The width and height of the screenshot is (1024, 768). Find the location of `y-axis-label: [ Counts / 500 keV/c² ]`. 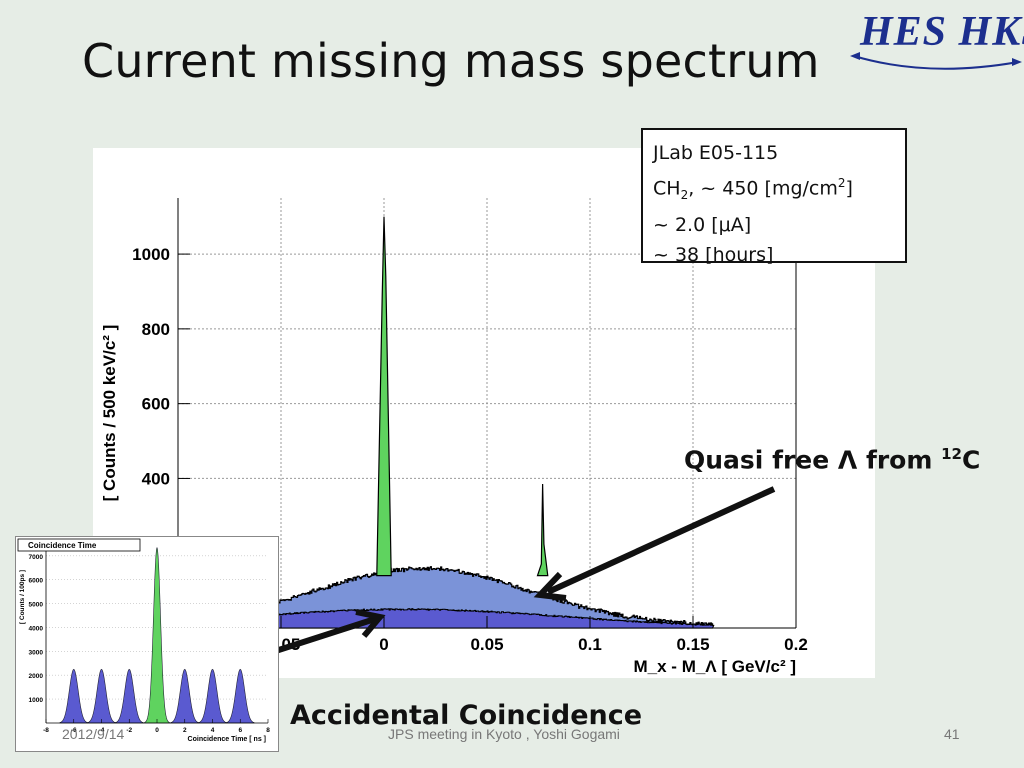

y-axis-label: [ Counts / 500 keV/c² ] is located at coordinates (109, 413).